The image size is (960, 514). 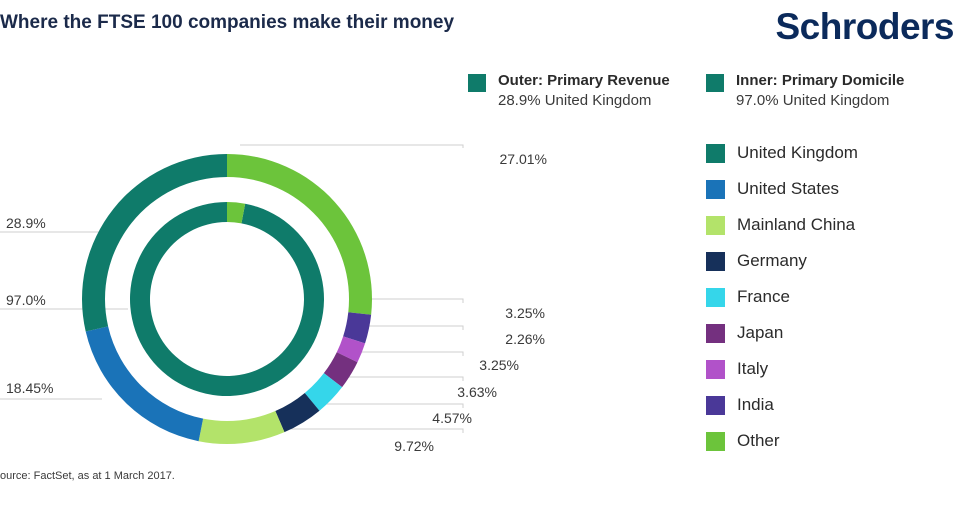 I want to click on outer-slice-germany, so click(x=297, y=412).